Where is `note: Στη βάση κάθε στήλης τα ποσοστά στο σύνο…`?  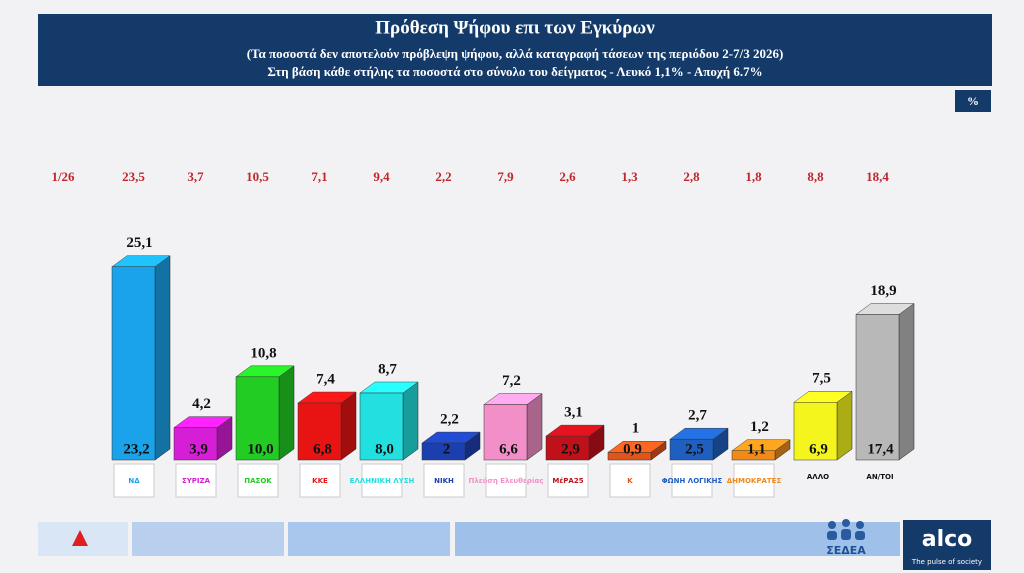
note: Στη βάση κάθε στήλης τα ποσοστά στο σύνο… is located at coordinates (514, 71).